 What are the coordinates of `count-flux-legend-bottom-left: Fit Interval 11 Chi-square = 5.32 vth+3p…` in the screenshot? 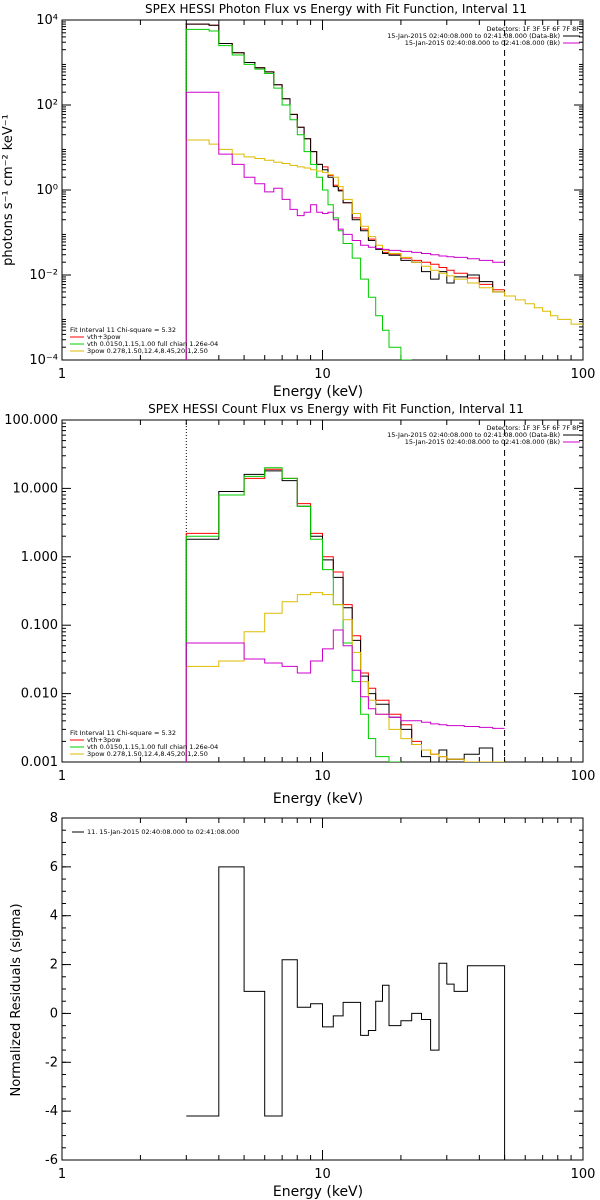 It's located at (144, 743).